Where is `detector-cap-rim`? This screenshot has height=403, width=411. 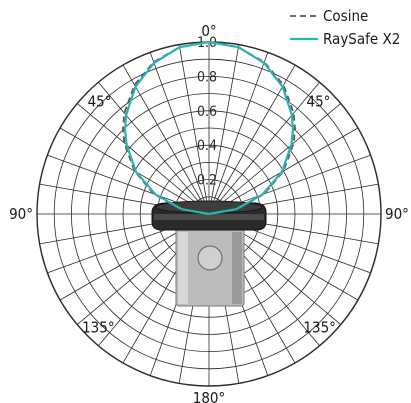
detector-cap-rim is located at coordinates (209, 217).